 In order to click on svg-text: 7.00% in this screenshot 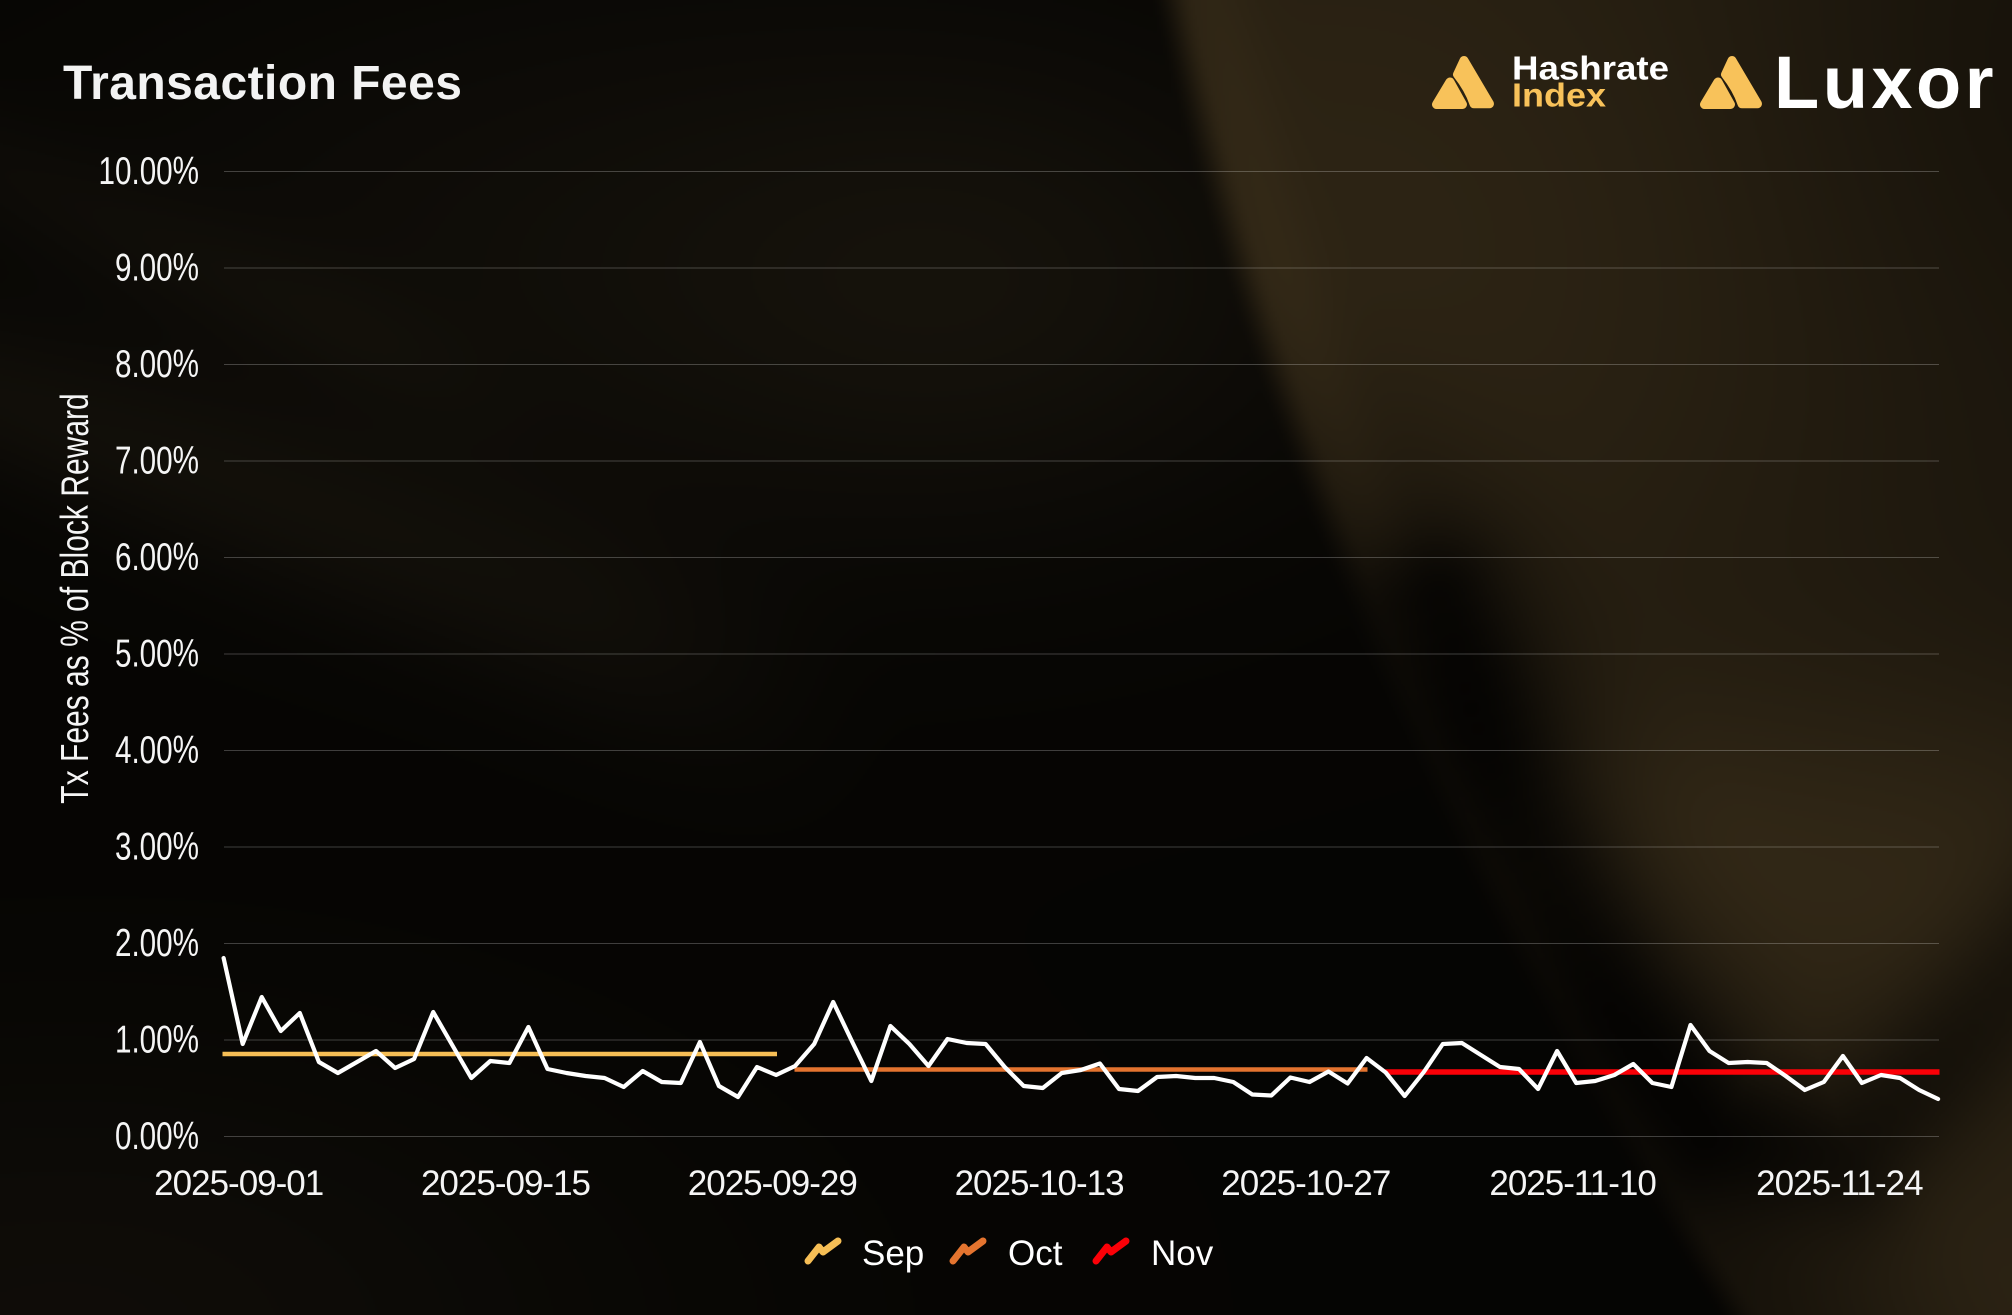, I will do `click(157, 461)`.